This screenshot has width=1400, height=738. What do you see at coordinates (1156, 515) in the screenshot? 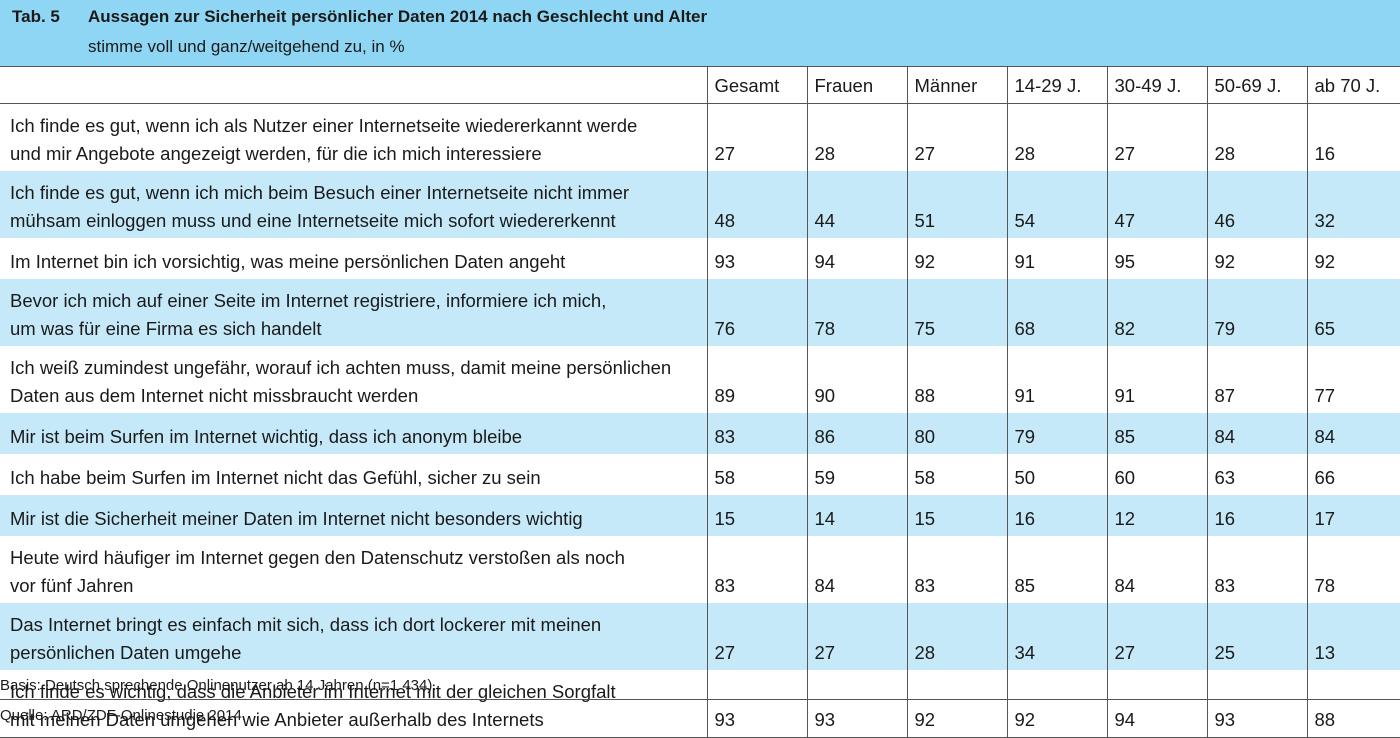
I see `value-cell: 12` at bounding box center [1156, 515].